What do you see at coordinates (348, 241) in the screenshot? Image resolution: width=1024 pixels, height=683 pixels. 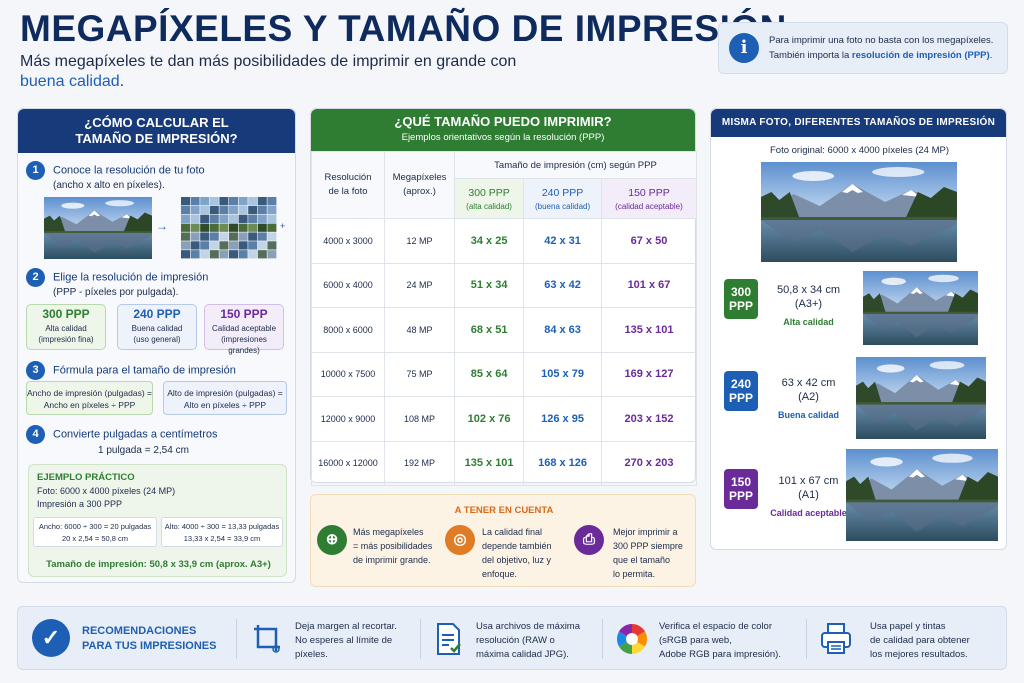 I see `cell-res: 4000 x 3000` at bounding box center [348, 241].